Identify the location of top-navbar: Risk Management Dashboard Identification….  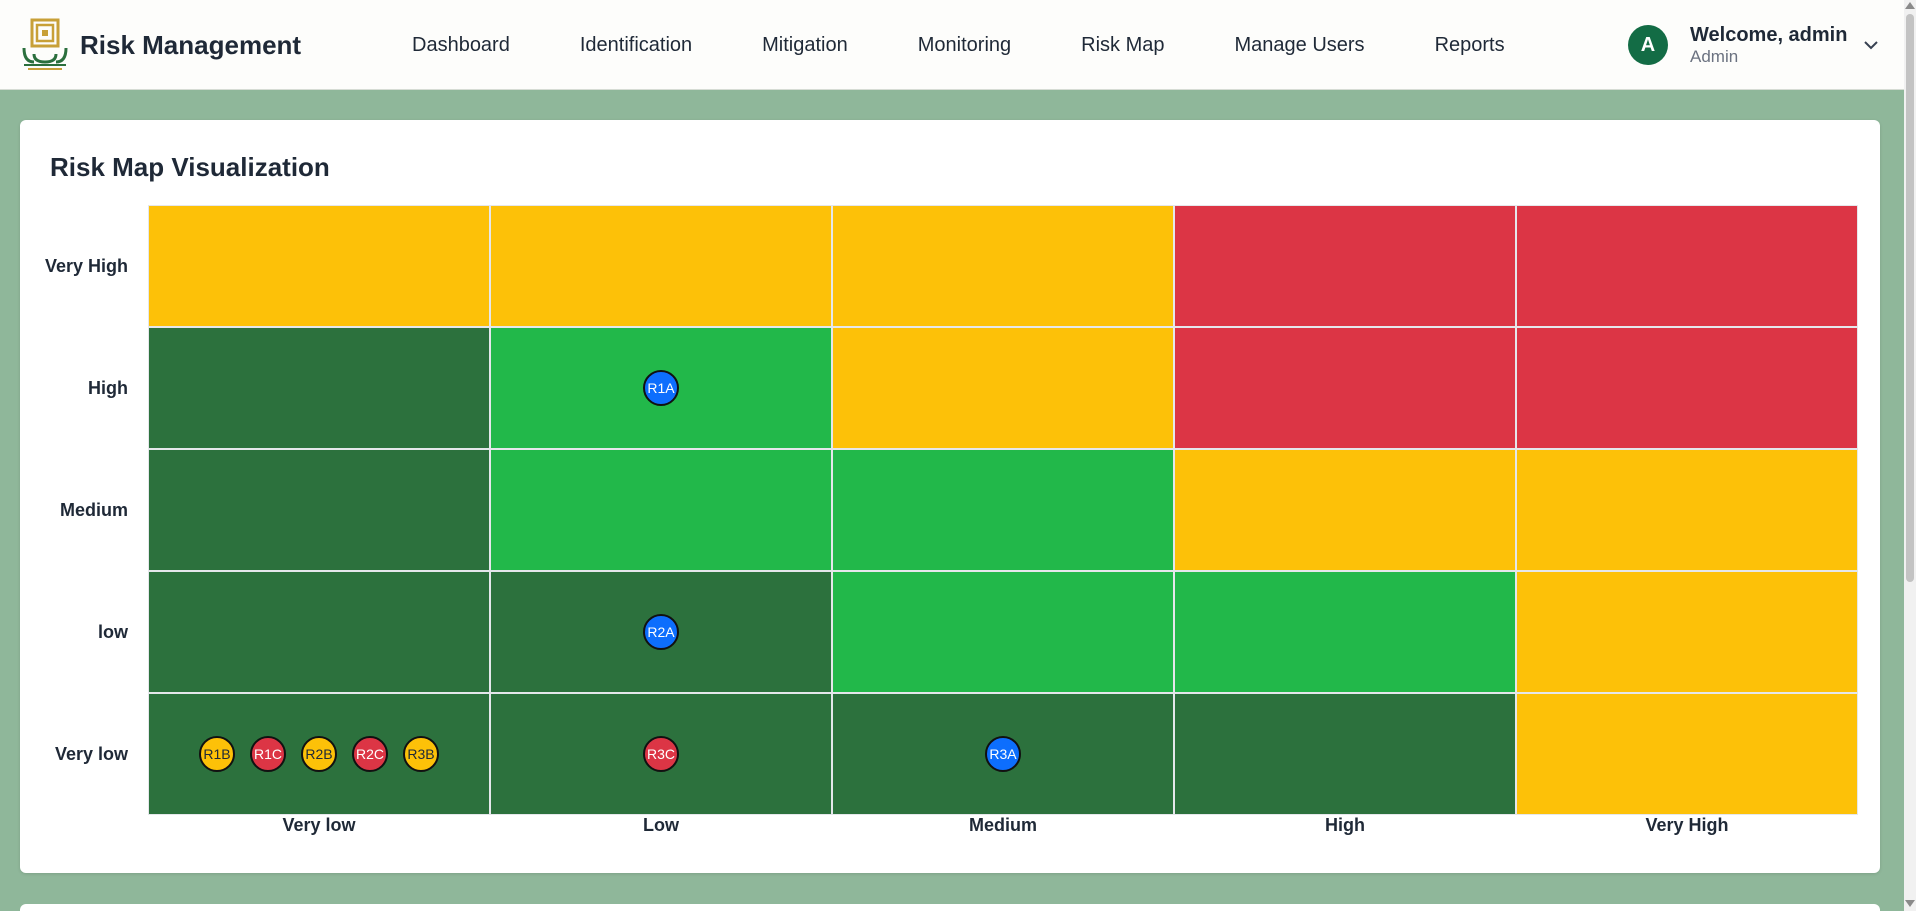
(952, 45).